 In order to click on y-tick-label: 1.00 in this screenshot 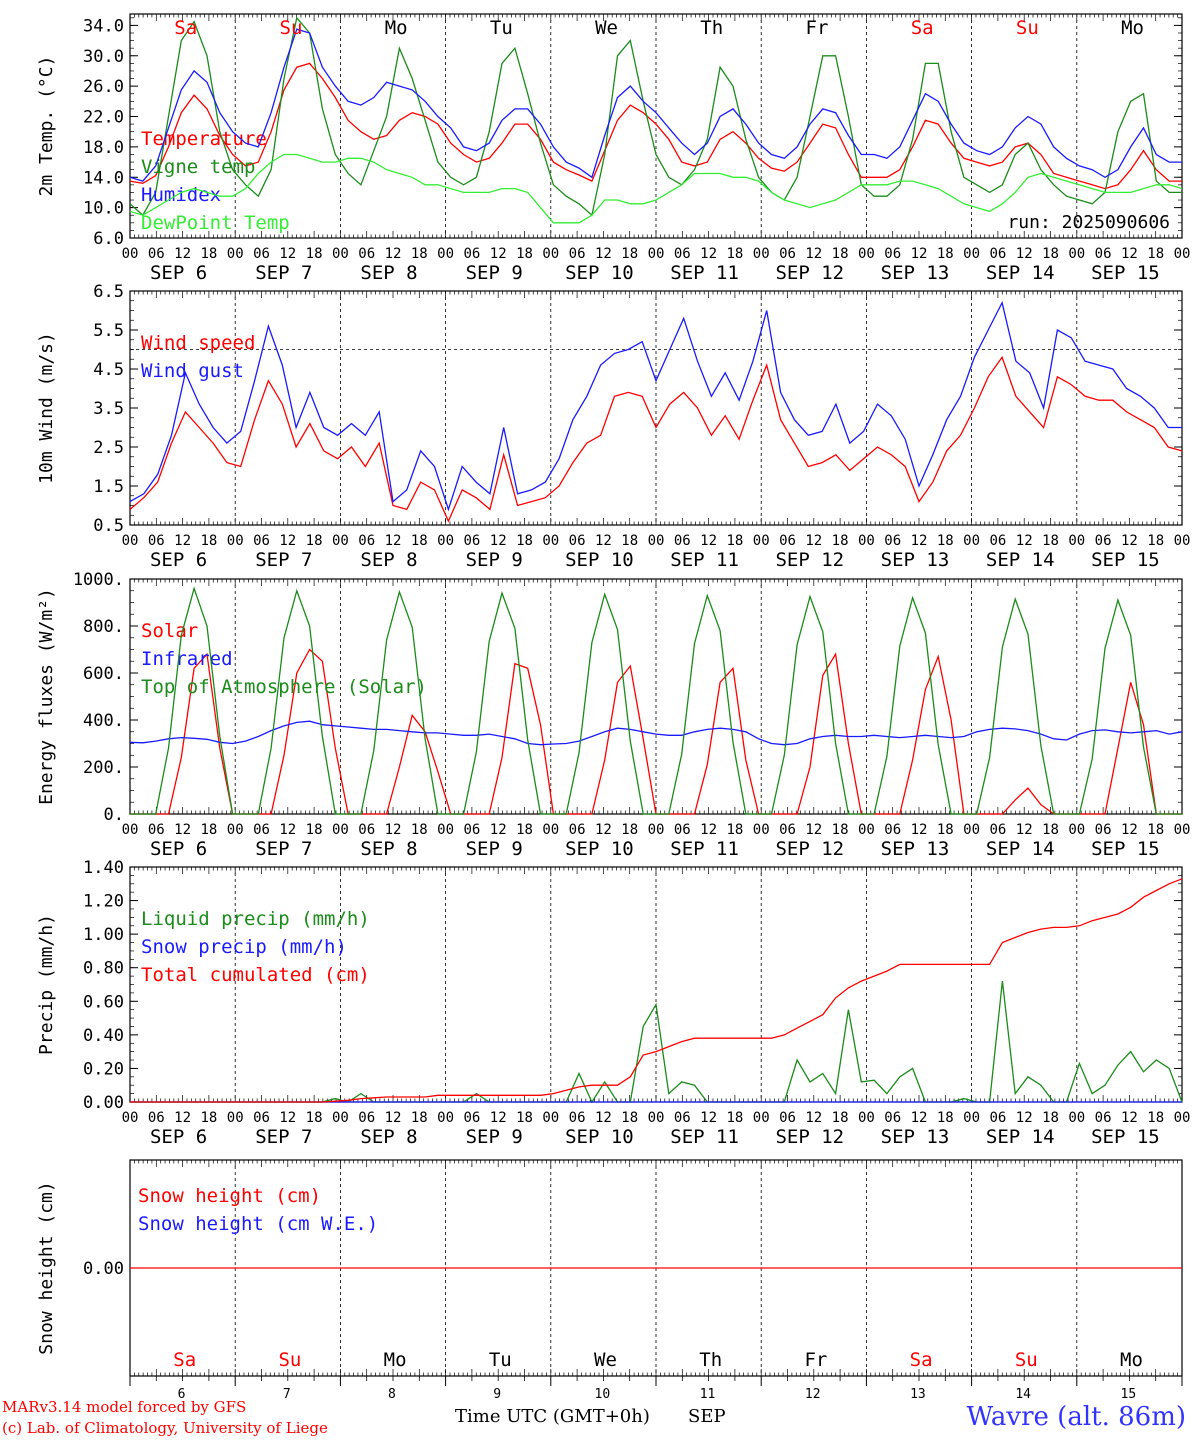, I will do `click(103, 935)`.